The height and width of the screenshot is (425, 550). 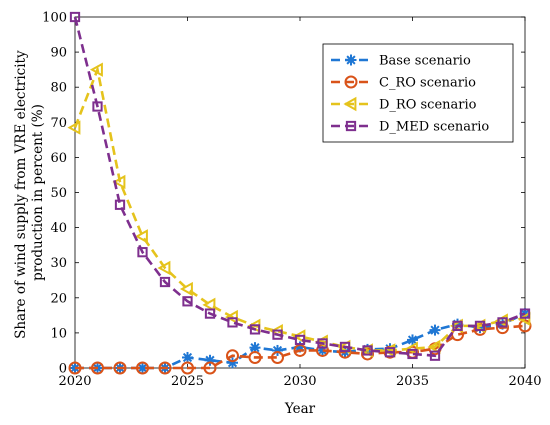 What do you see at coordinates (58, 333) in the screenshot?
I see `y-tick-label: 10` at bounding box center [58, 333].